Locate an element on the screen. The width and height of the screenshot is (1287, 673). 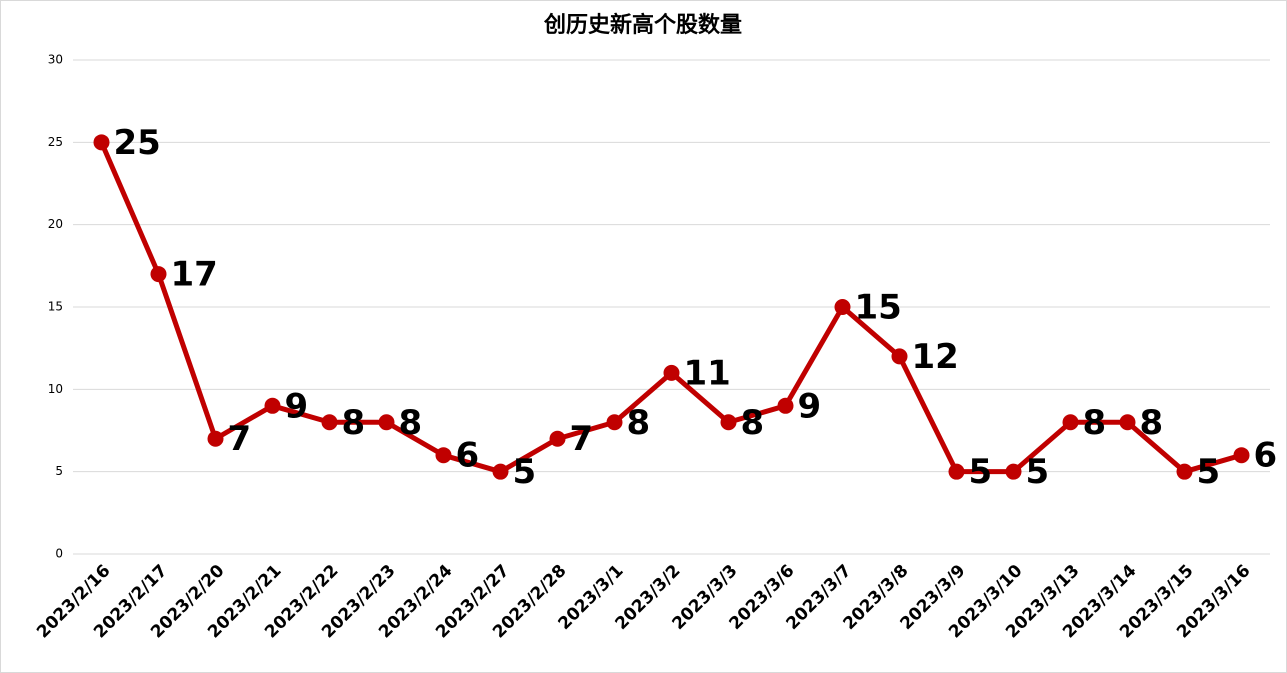
y-tick-label: 10 is located at coordinates (55, 389).